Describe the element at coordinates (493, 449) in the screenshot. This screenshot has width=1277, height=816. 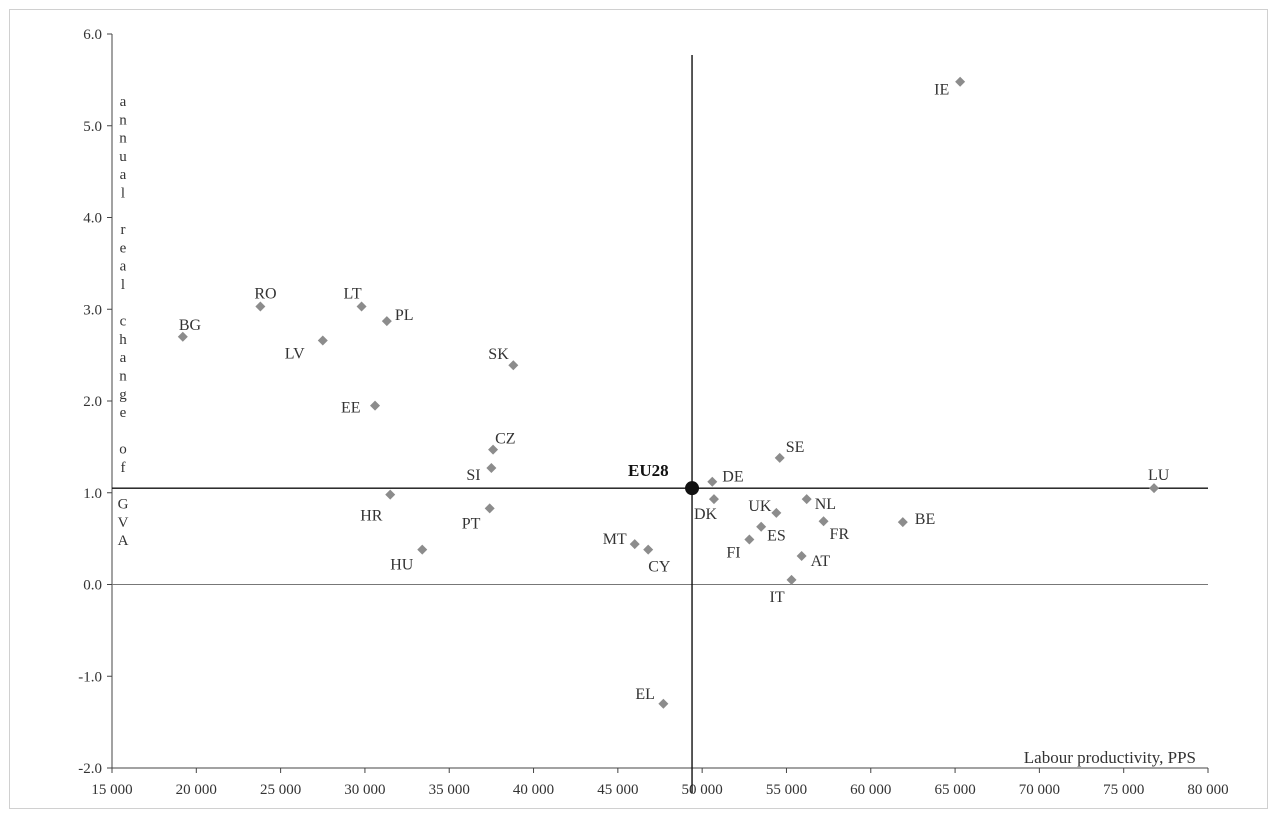
I see `point-marker-cz` at that location.